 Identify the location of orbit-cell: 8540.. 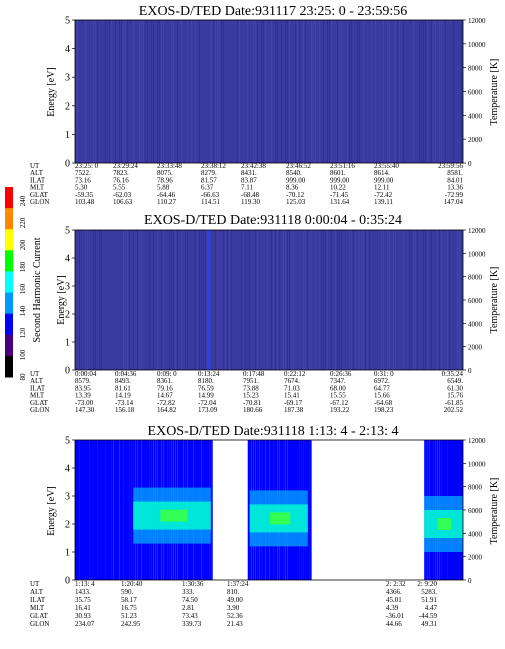
(294, 173).